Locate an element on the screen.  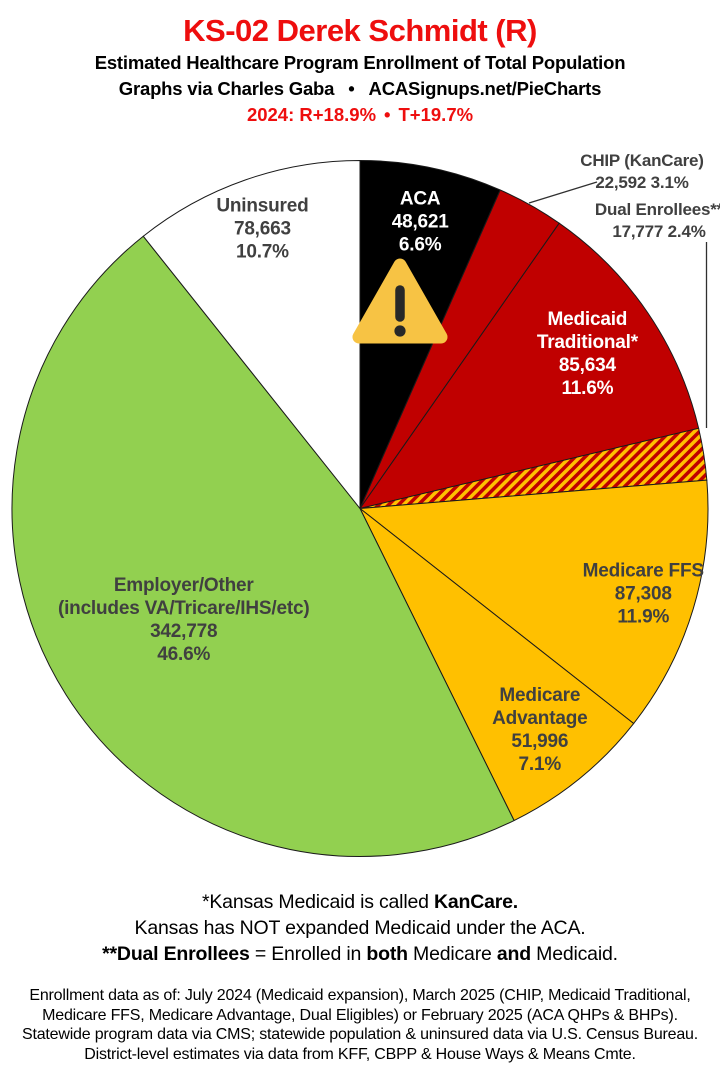
partisan-lean-line: 2024: R+18.9% • T+19.7% is located at coordinates (360, 114).